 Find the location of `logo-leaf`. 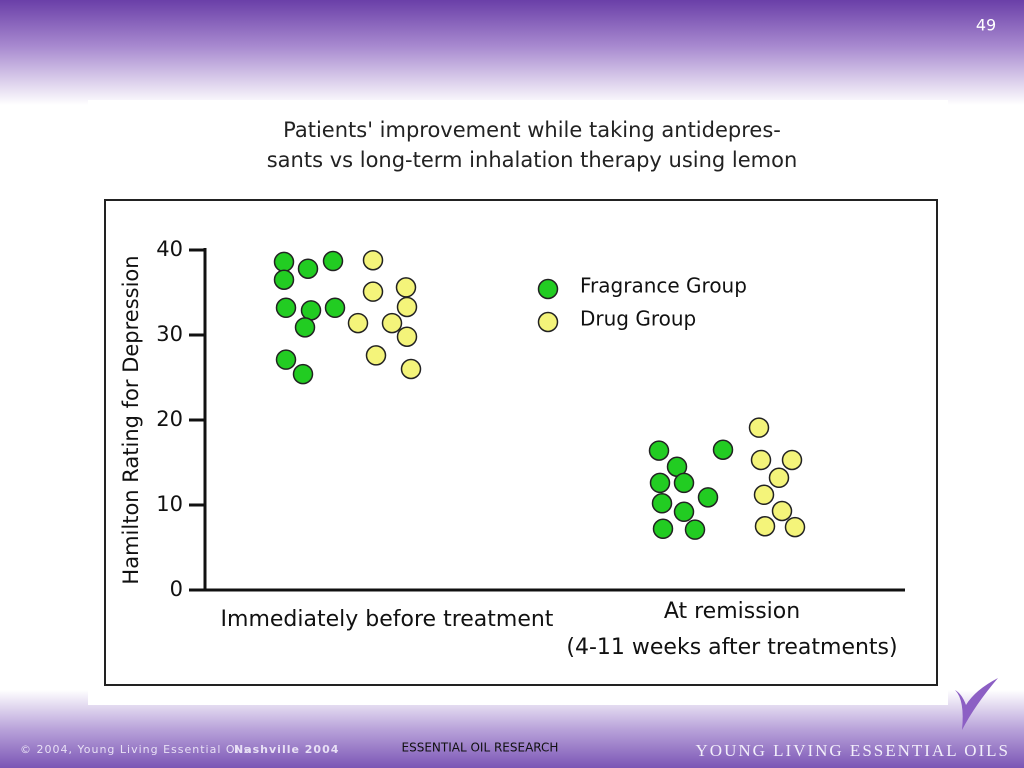

logo-leaf is located at coordinates (976, 704).